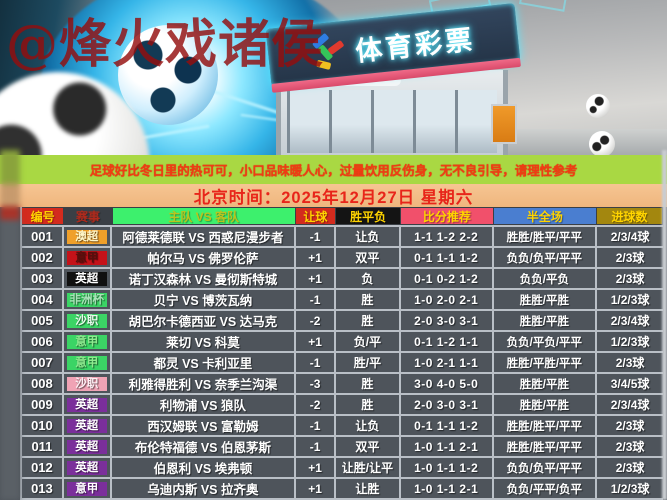  What do you see at coordinates (447, 467) in the screenshot?
I see `score-recommendation: 1-0 1-1 1-2` at bounding box center [447, 467].